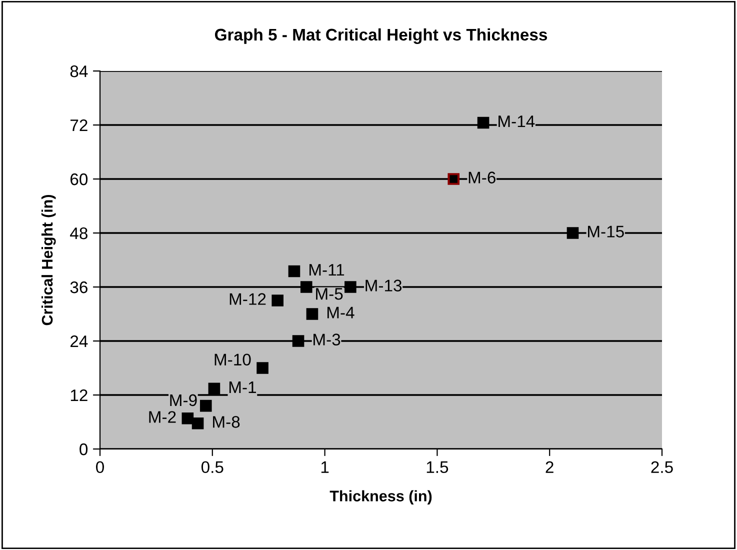 The image size is (737, 550). Describe the element at coordinates (79, 71) in the screenshot. I see `y-tick-label: 84` at that location.